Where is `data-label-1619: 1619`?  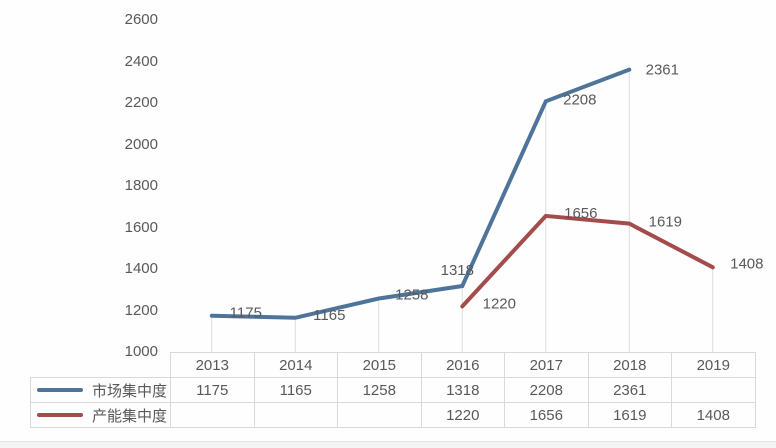 data-label-1619: 1619 is located at coordinates (665, 222).